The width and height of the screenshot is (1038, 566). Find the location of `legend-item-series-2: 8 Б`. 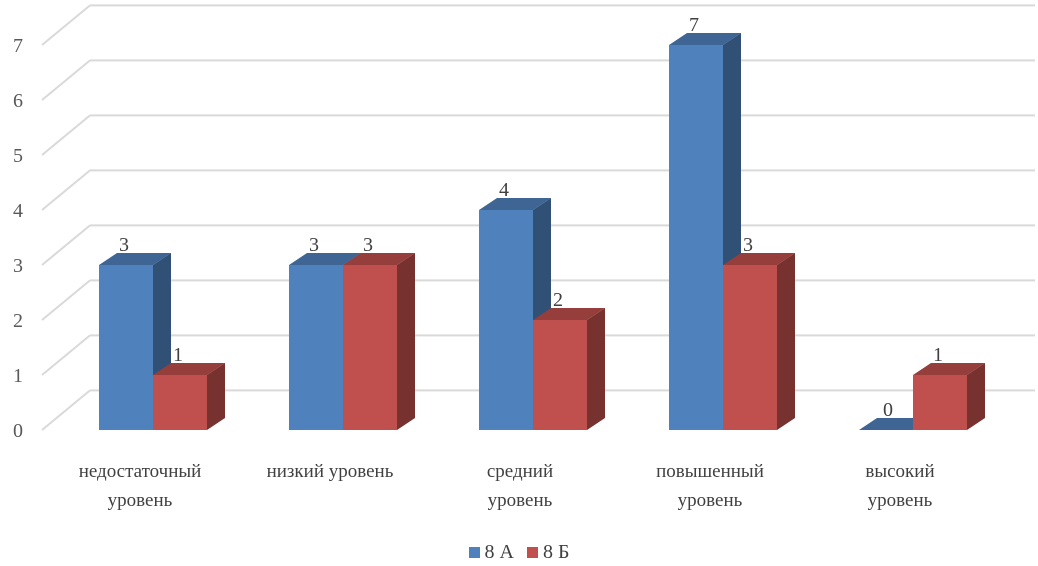

legend-item-series-2: 8 Б is located at coordinates (548, 552).